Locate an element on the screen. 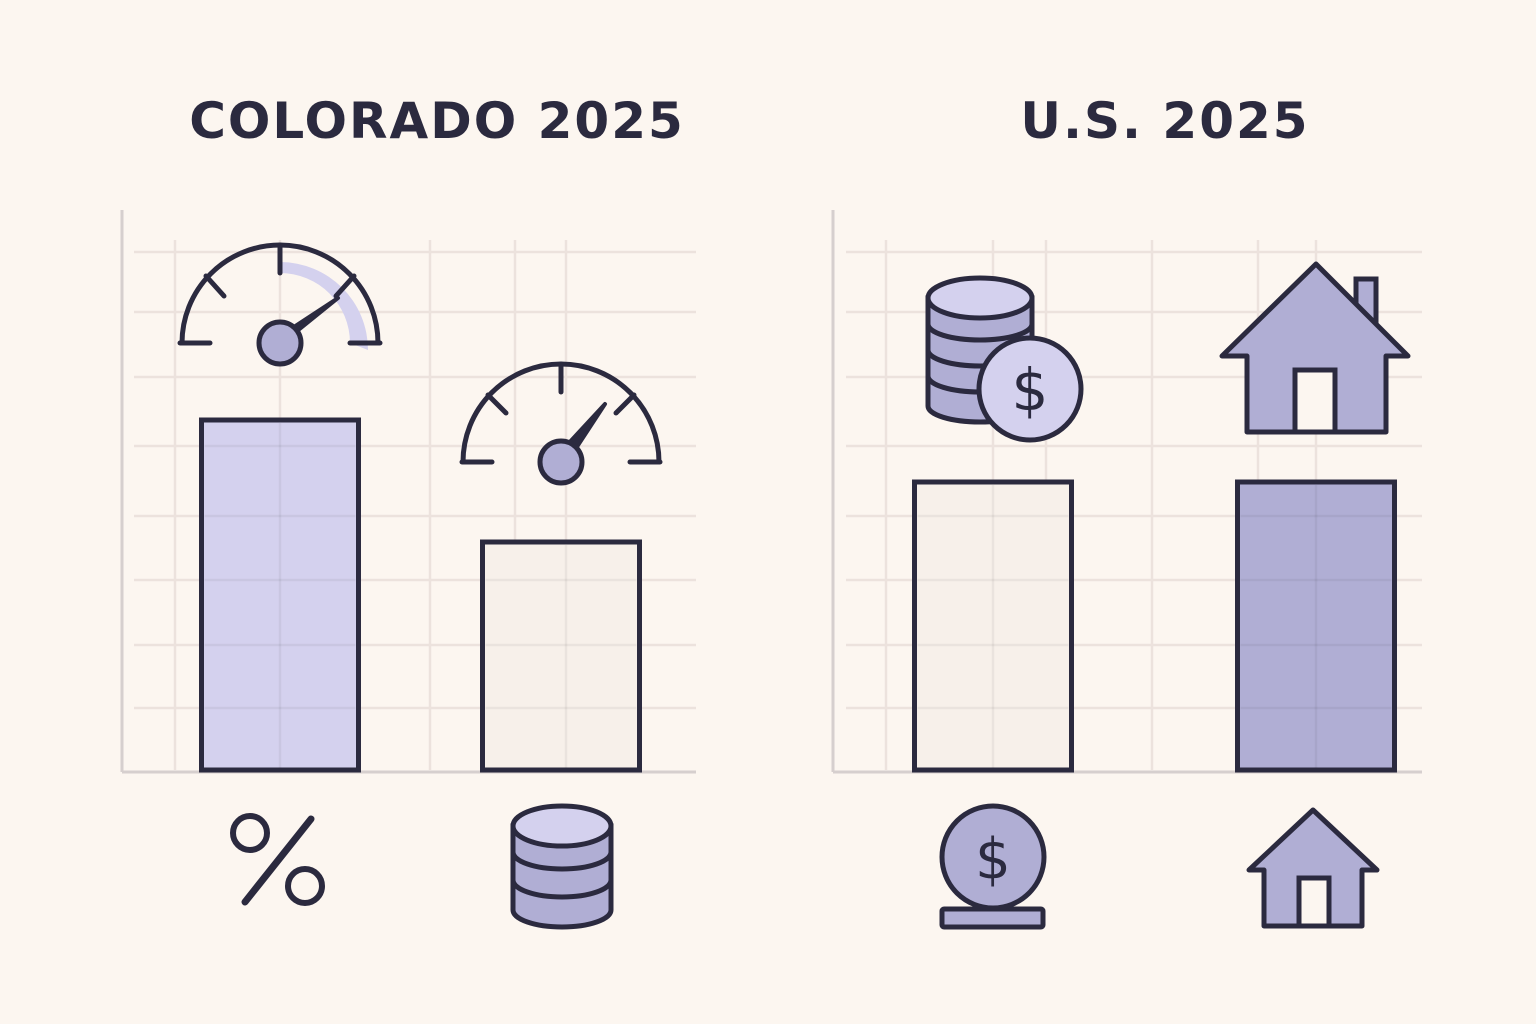  colorado-chart-title: COLORADO 2025 is located at coordinates (437, 121).